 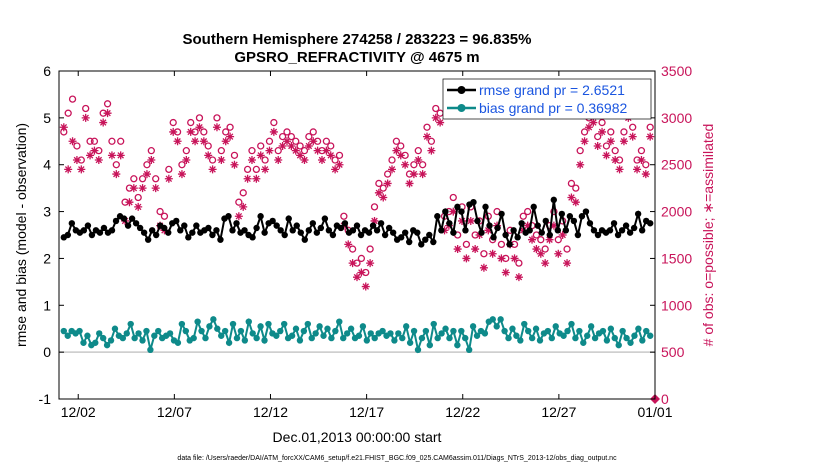 What do you see at coordinates (51, 235) in the screenshot?
I see `y-axis-left: -1 0 1 2 3 4 5 6` at bounding box center [51, 235].